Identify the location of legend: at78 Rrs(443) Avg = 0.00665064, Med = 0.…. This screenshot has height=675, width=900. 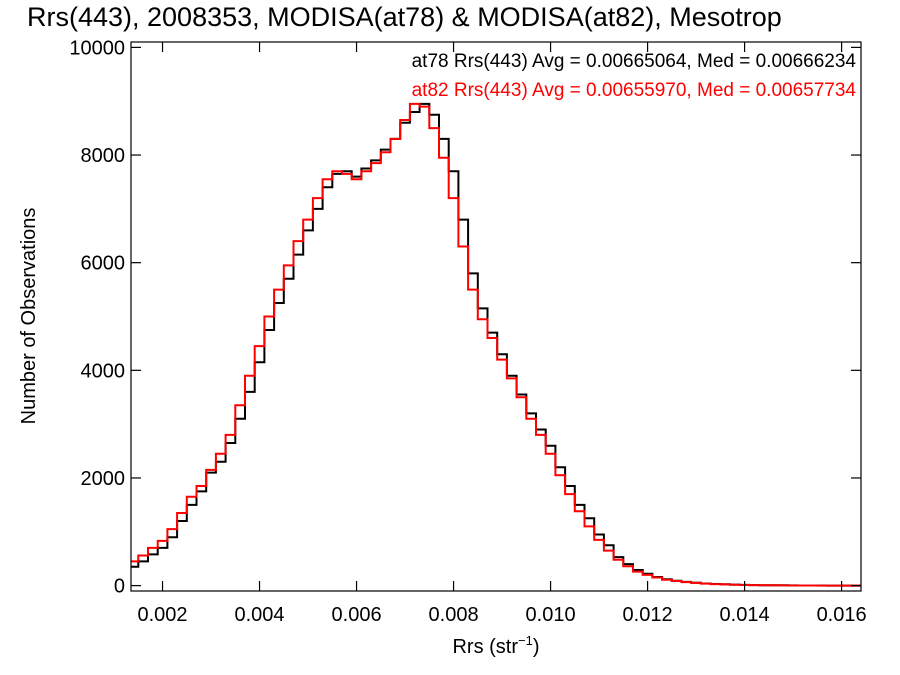
(634, 76).